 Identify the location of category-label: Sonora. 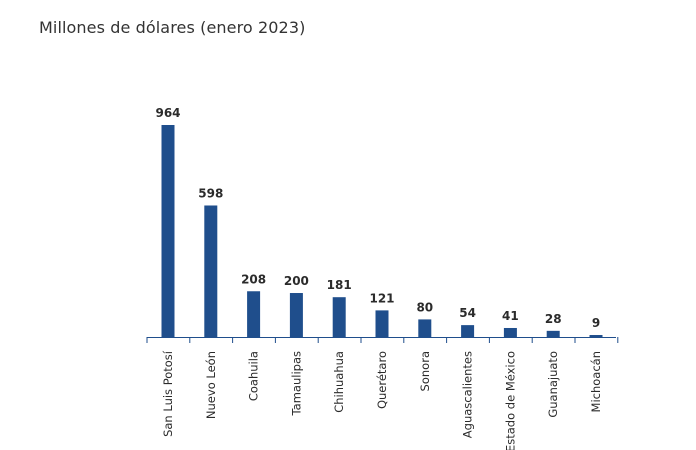
(425, 371).